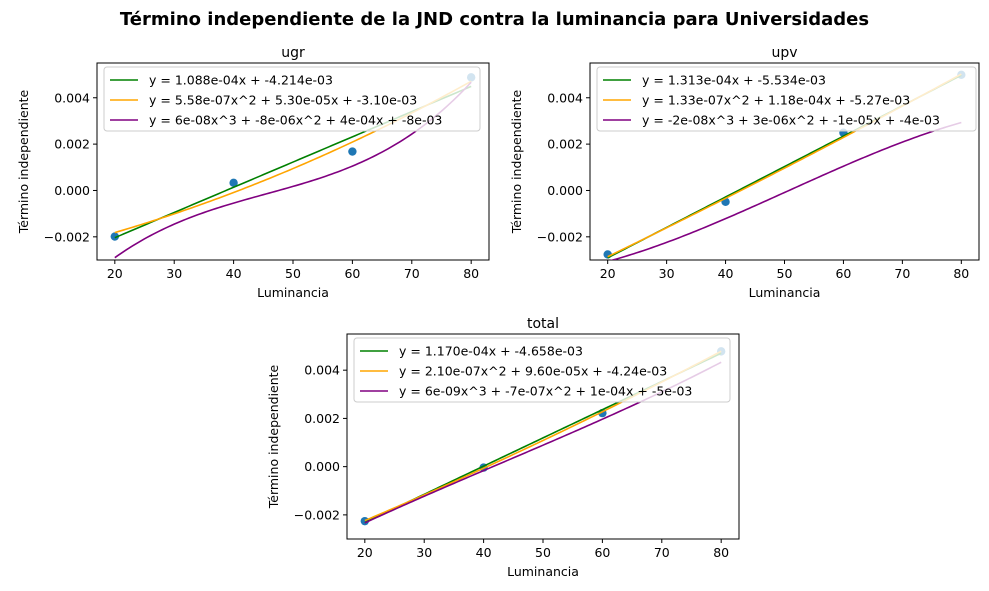  I want to click on legend-label: y = 2.10e-07x^2 + 9.60e-05x + -4.24e-03, so click(533, 371).